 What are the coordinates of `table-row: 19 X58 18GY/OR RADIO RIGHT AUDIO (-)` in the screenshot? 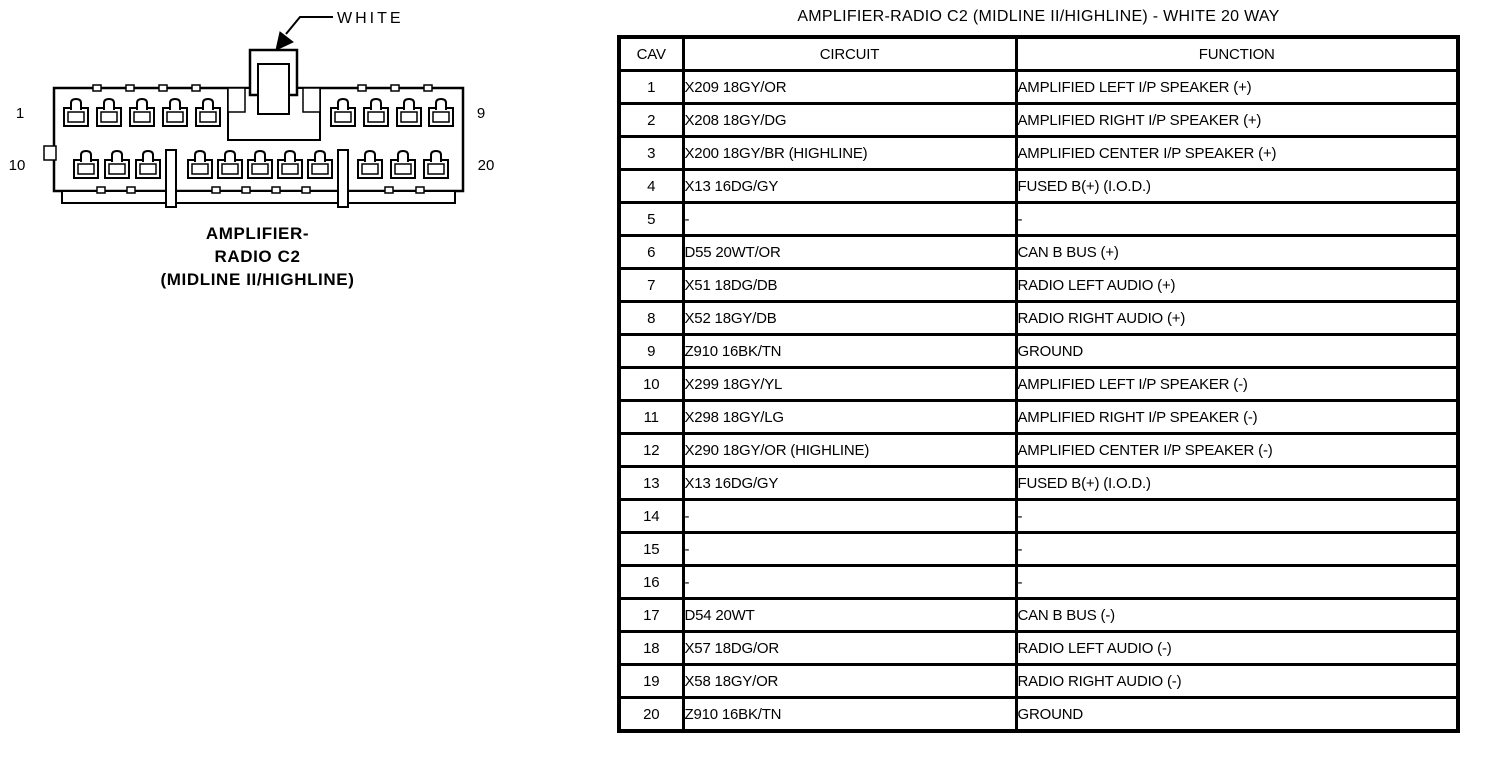 It's located at (1038, 681).